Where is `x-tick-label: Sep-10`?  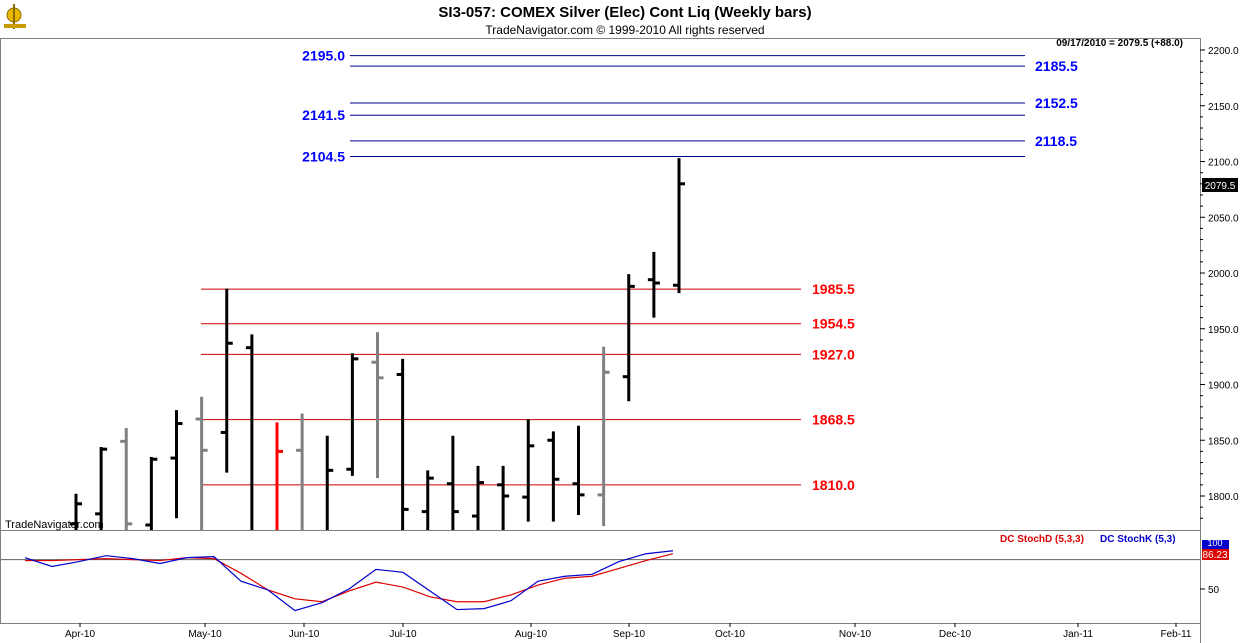
x-tick-label: Sep-10 is located at coordinates (629, 634).